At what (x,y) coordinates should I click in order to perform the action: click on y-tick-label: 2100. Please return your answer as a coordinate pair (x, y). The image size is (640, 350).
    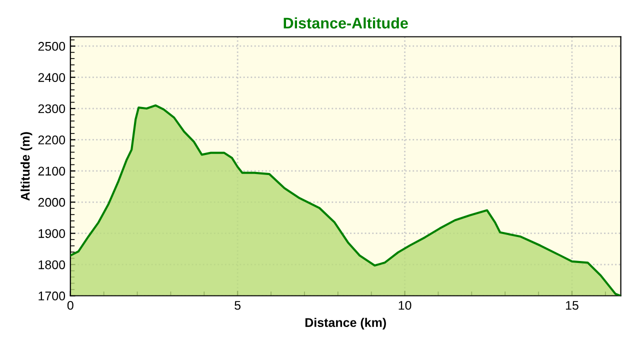
    Looking at the image, I should click on (52, 171).